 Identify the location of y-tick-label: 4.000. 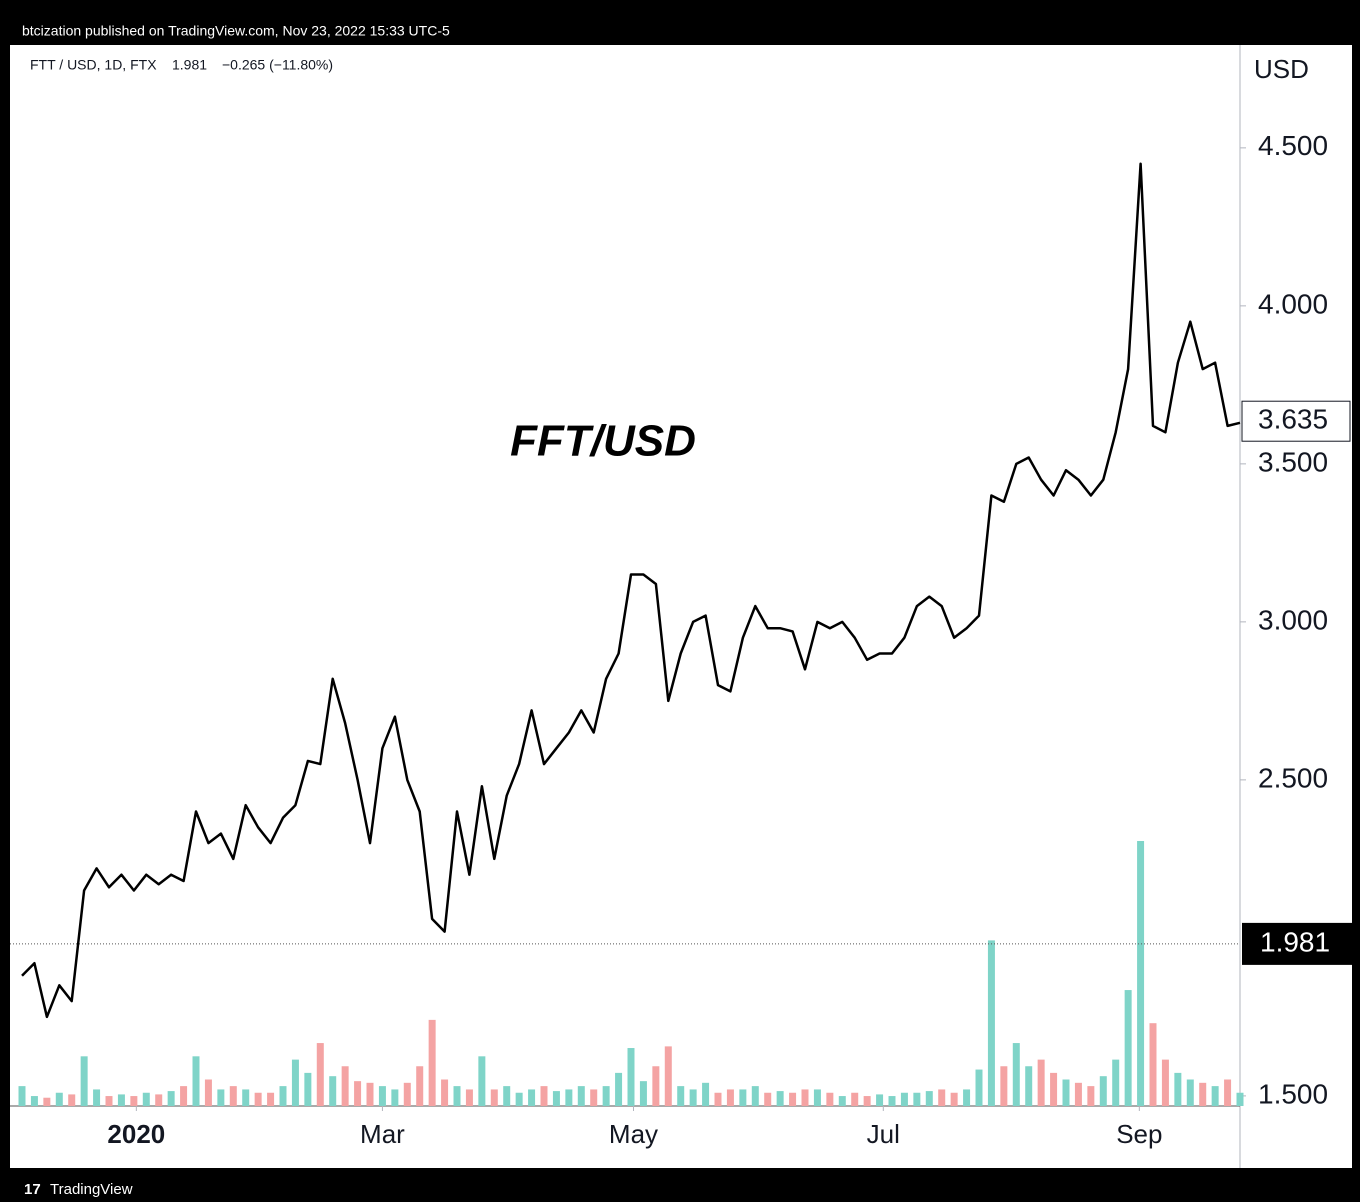
(1293, 303).